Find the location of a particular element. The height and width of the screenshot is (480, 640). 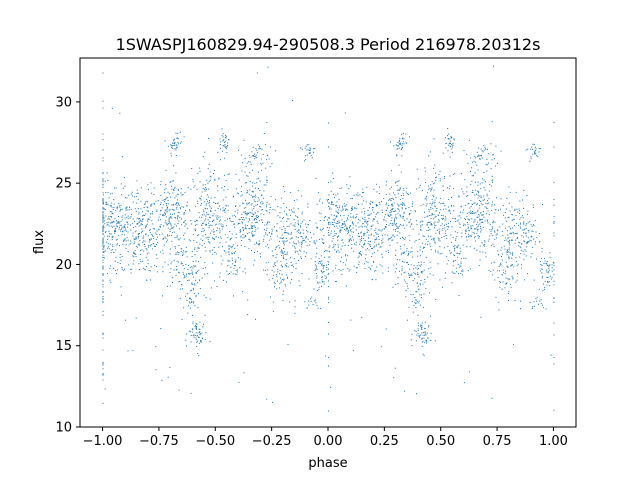

y-tick-label: 15 is located at coordinates (63, 346).